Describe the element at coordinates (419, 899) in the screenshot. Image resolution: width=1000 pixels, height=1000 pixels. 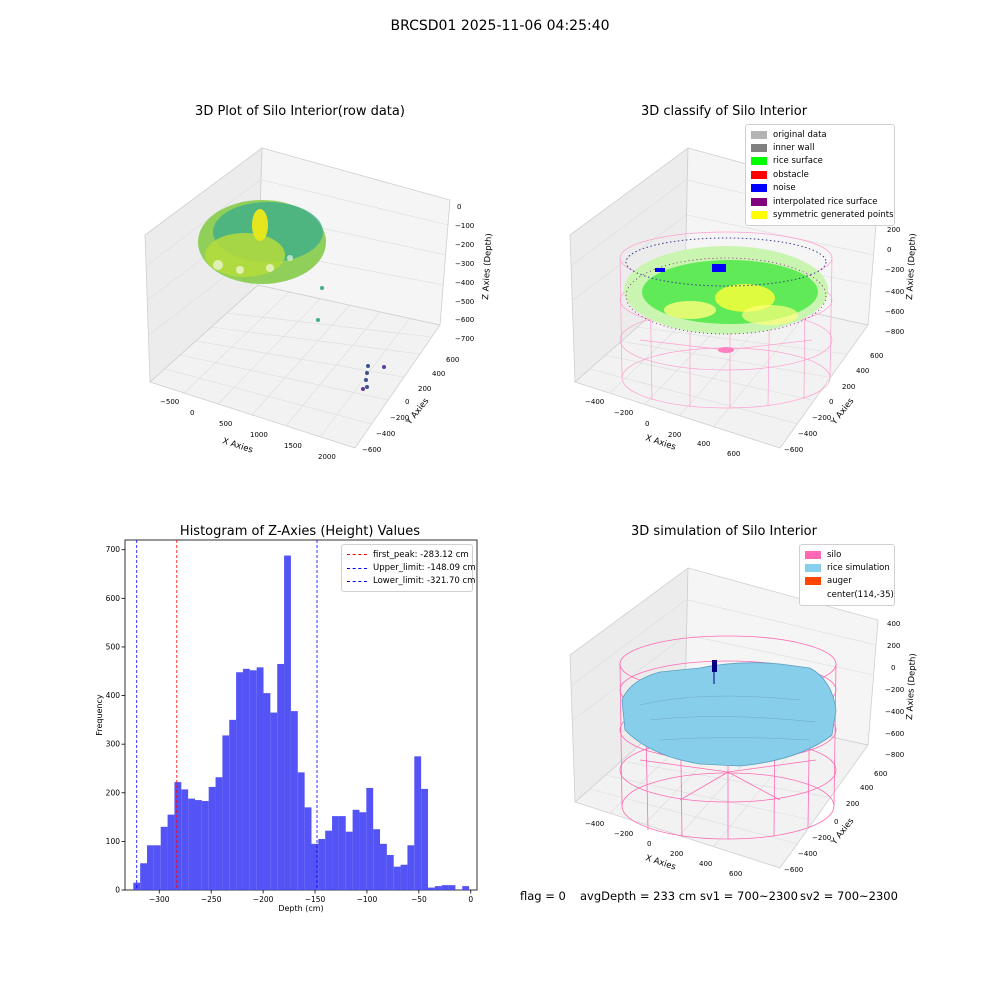
I see `histogram-x-tick-label: −50` at that location.